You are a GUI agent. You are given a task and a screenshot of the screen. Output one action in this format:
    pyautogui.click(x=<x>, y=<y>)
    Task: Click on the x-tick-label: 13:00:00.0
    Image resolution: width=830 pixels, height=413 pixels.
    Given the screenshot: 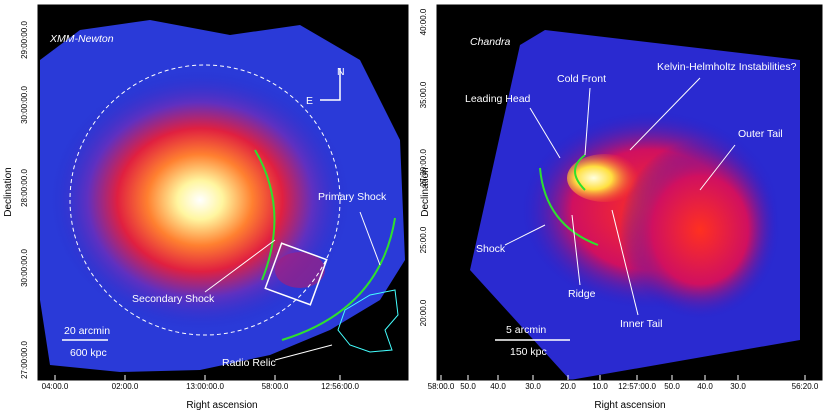 What is the action you would take?
    pyautogui.click(x=205, y=386)
    